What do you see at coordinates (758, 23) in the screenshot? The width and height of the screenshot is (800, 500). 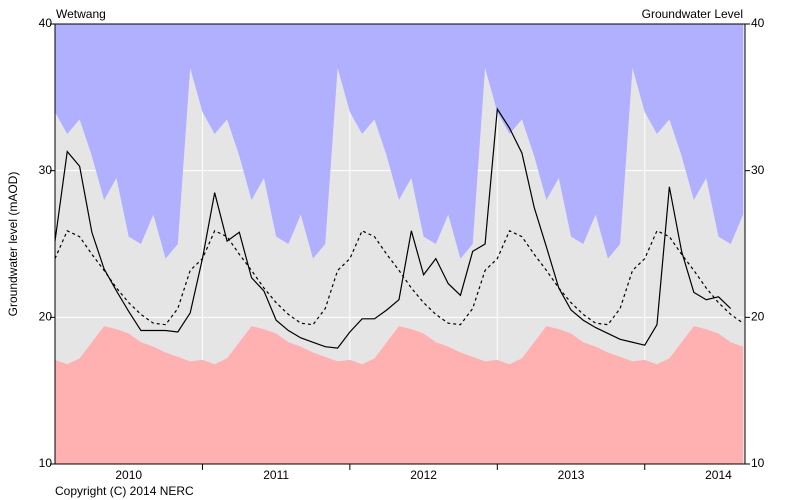 I see `y2-tick-label: 40` at bounding box center [758, 23].